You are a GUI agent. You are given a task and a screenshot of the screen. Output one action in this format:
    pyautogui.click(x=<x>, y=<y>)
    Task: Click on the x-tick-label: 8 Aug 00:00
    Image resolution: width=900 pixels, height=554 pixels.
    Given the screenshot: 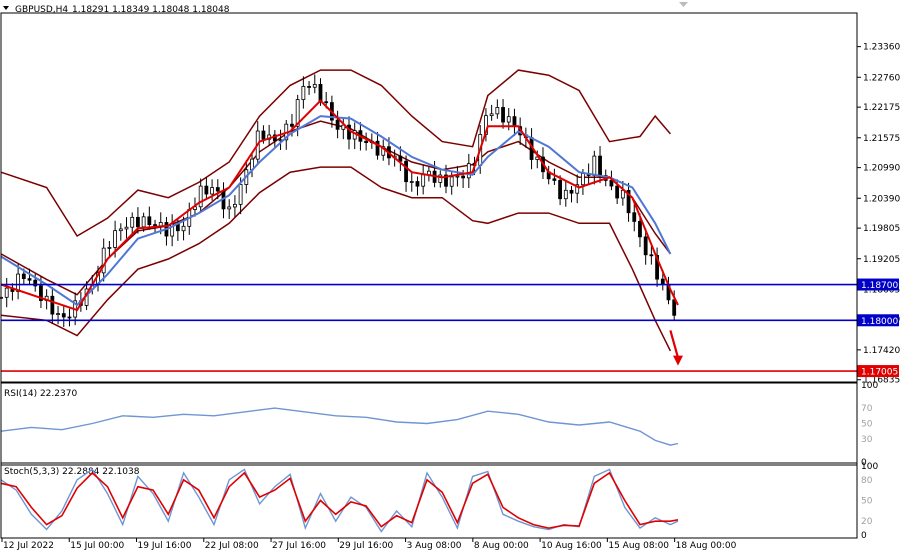 What is the action you would take?
    pyautogui.click(x=501, y=546)
    